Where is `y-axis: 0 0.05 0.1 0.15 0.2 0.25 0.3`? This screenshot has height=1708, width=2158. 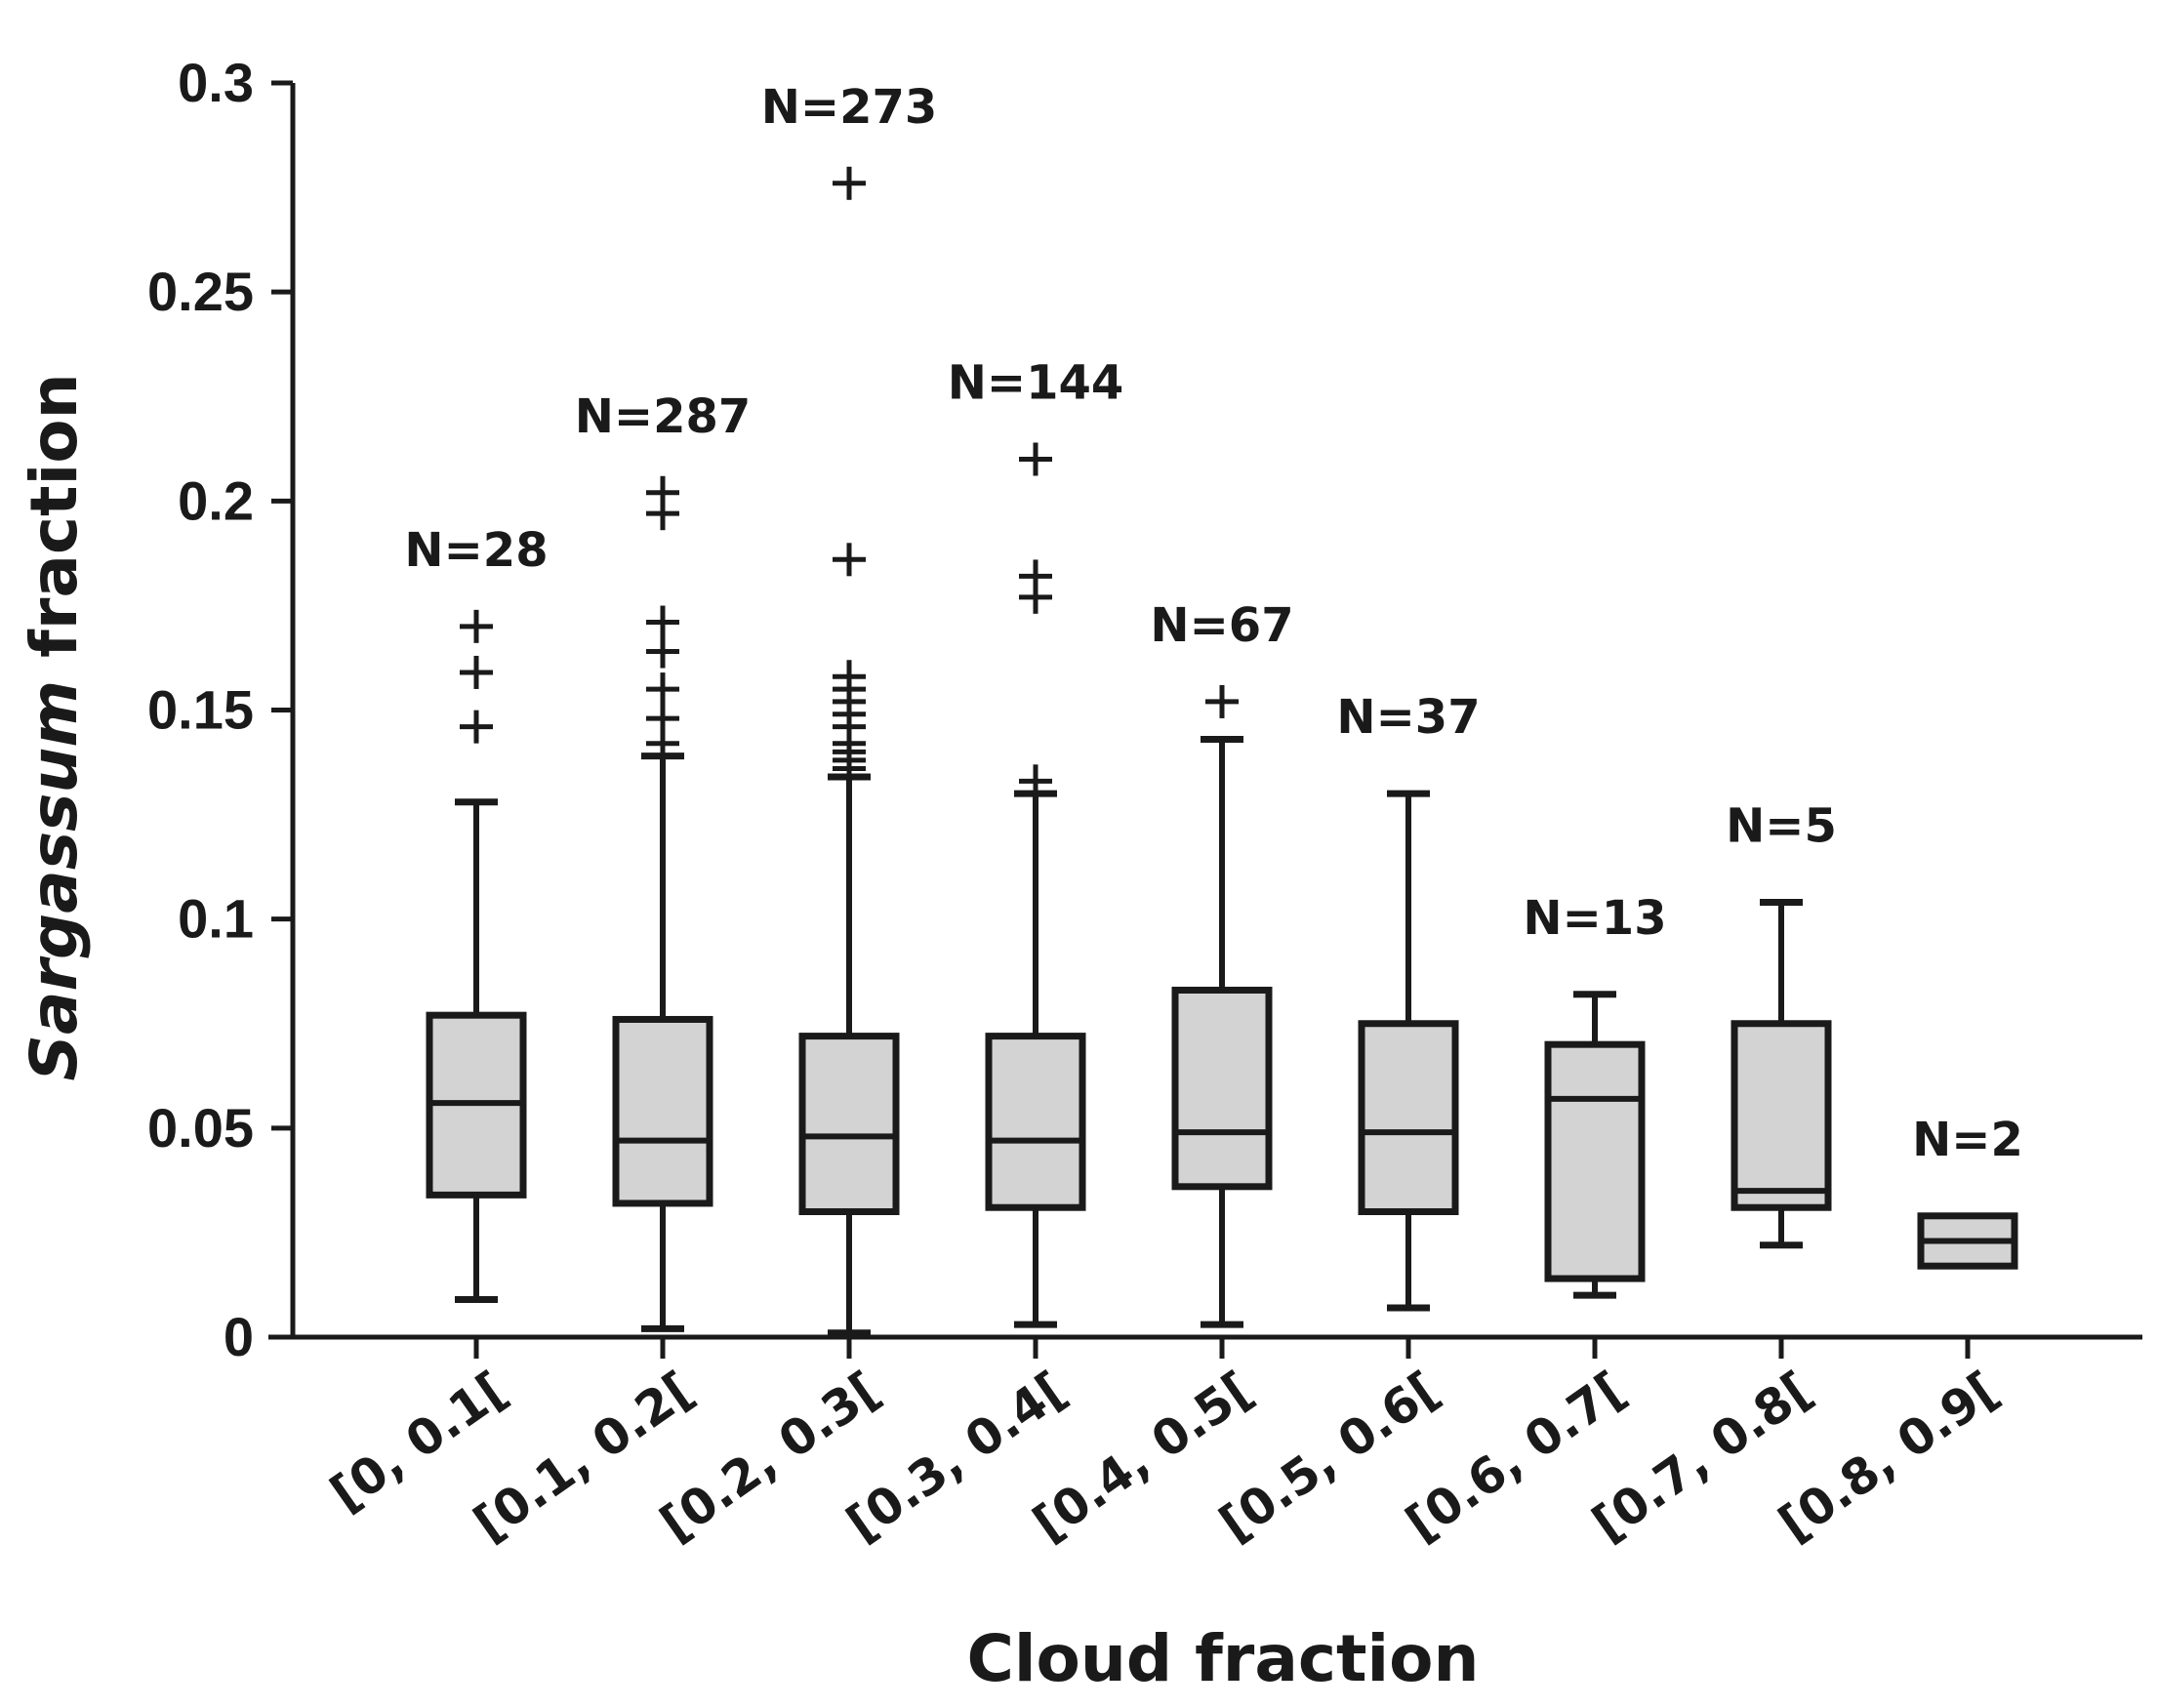 y-axis: 0 0.05 0.1 0.15 0.2 0.25 0.3 is located at coordinates (222, 709).